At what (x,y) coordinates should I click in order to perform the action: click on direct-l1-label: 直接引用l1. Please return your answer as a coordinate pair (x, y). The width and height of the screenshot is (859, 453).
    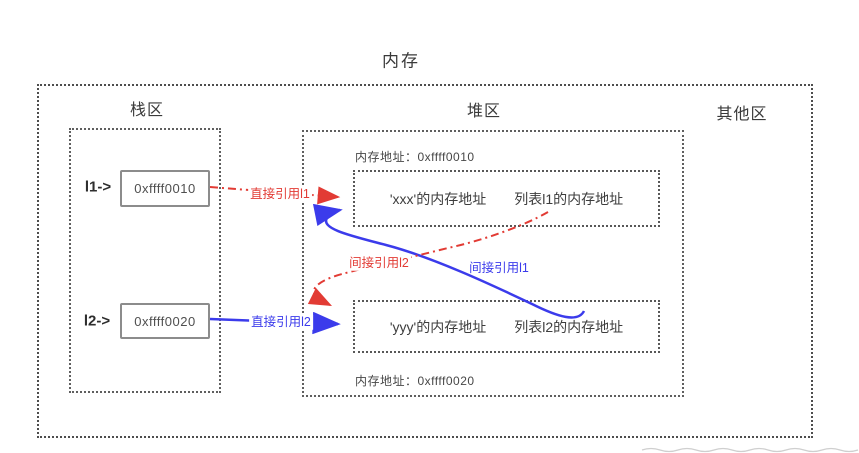
    Looking at the image, I should click on (280, 194).